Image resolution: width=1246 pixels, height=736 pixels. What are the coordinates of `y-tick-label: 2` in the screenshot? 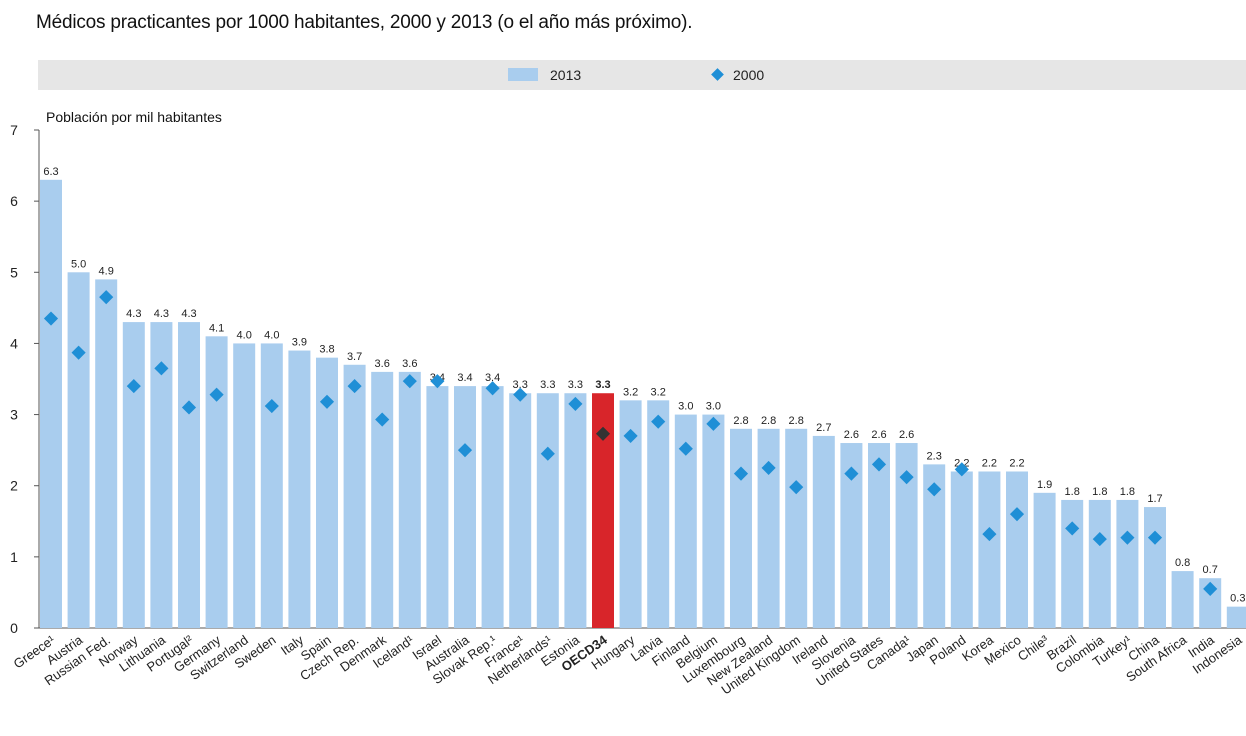 It's located at (14, 486).